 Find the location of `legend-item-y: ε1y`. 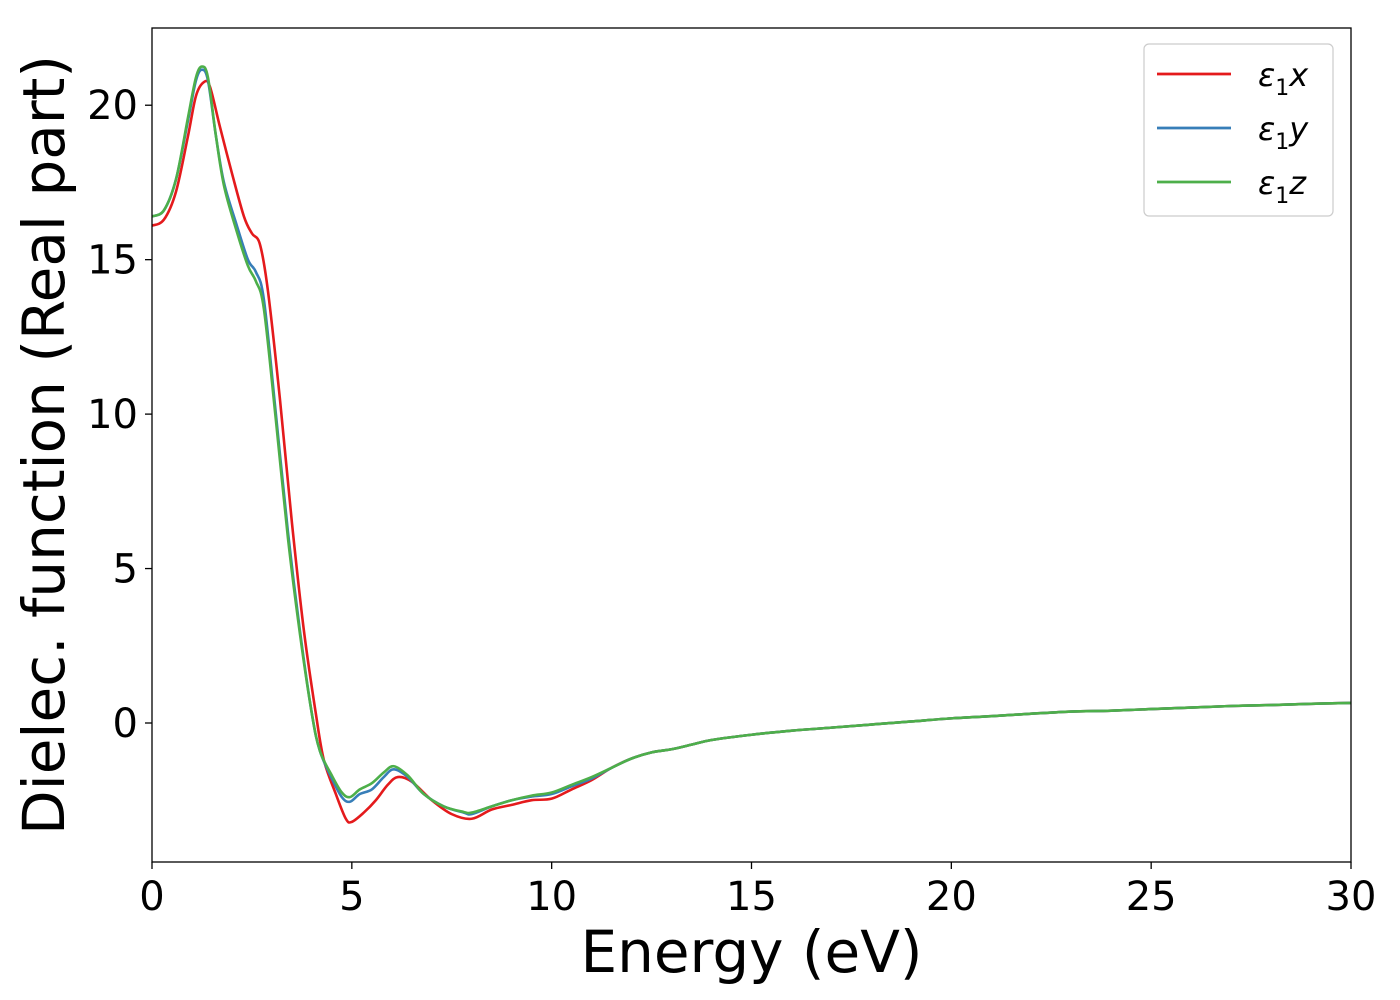

legend-item-y: ε1y is located at coordinates (1233, 132).